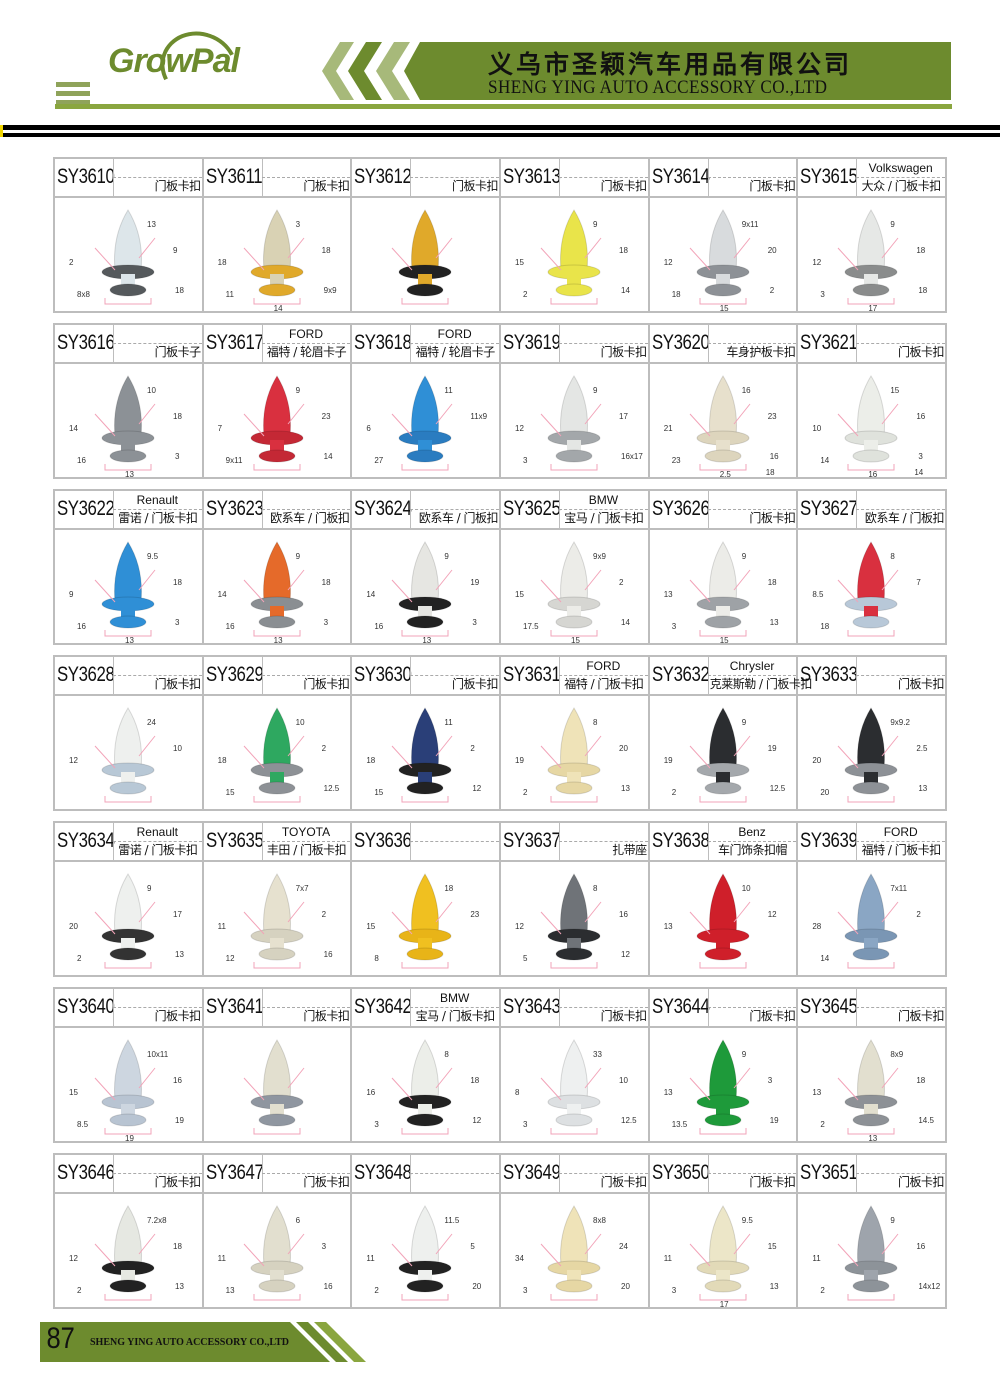 The height and width of the screenshot is (1381, 1000). Describe the element at coordinates (83, 1124) in the screenshot. I see `dimension-label: 8.5` at that location.